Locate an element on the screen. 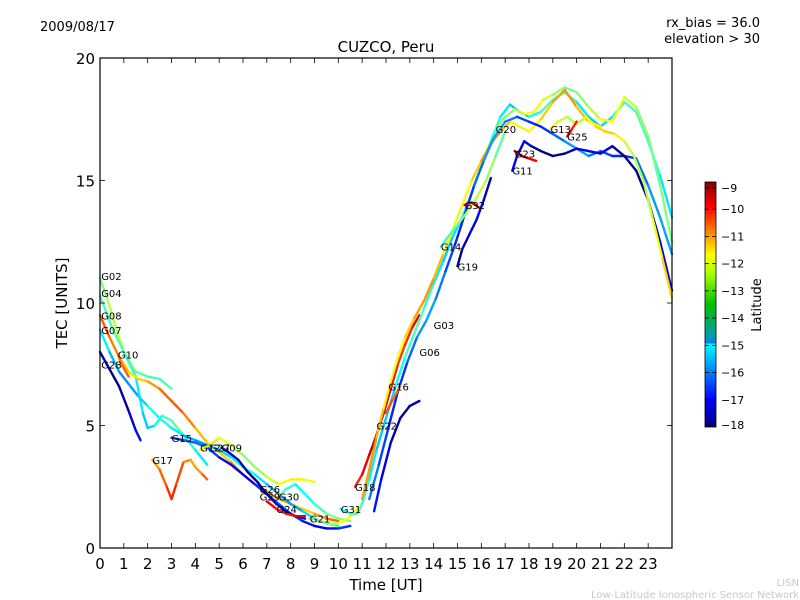 The width and height of the screenshot is (800, 600). trace-G06 is located at coordinates (396, 456).